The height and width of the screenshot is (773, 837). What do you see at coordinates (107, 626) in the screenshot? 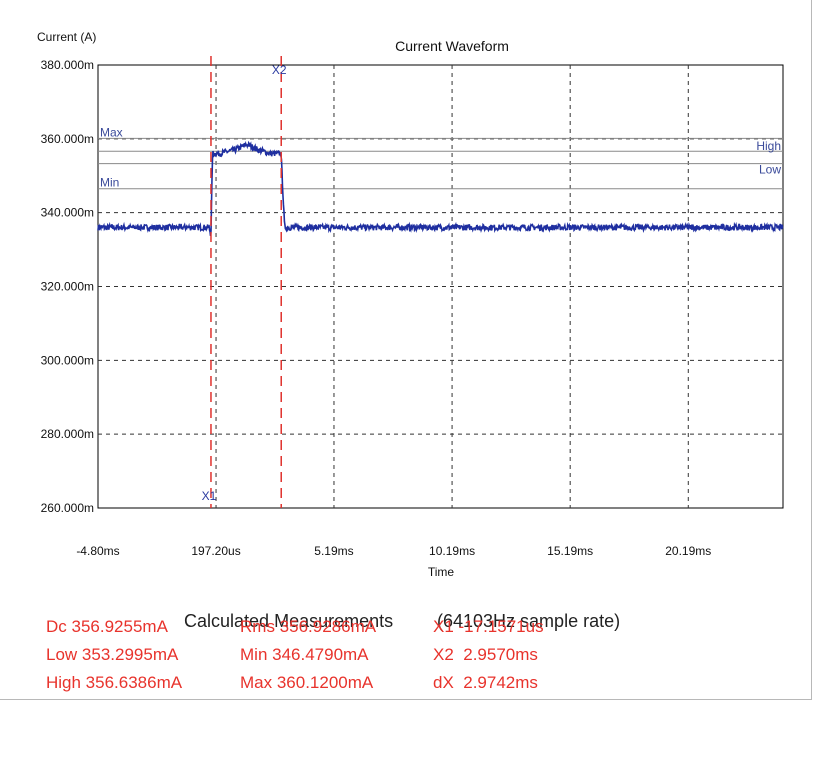
I see `measurement-dc: Dc 356.9255mA` at bounding box center [107, 626].